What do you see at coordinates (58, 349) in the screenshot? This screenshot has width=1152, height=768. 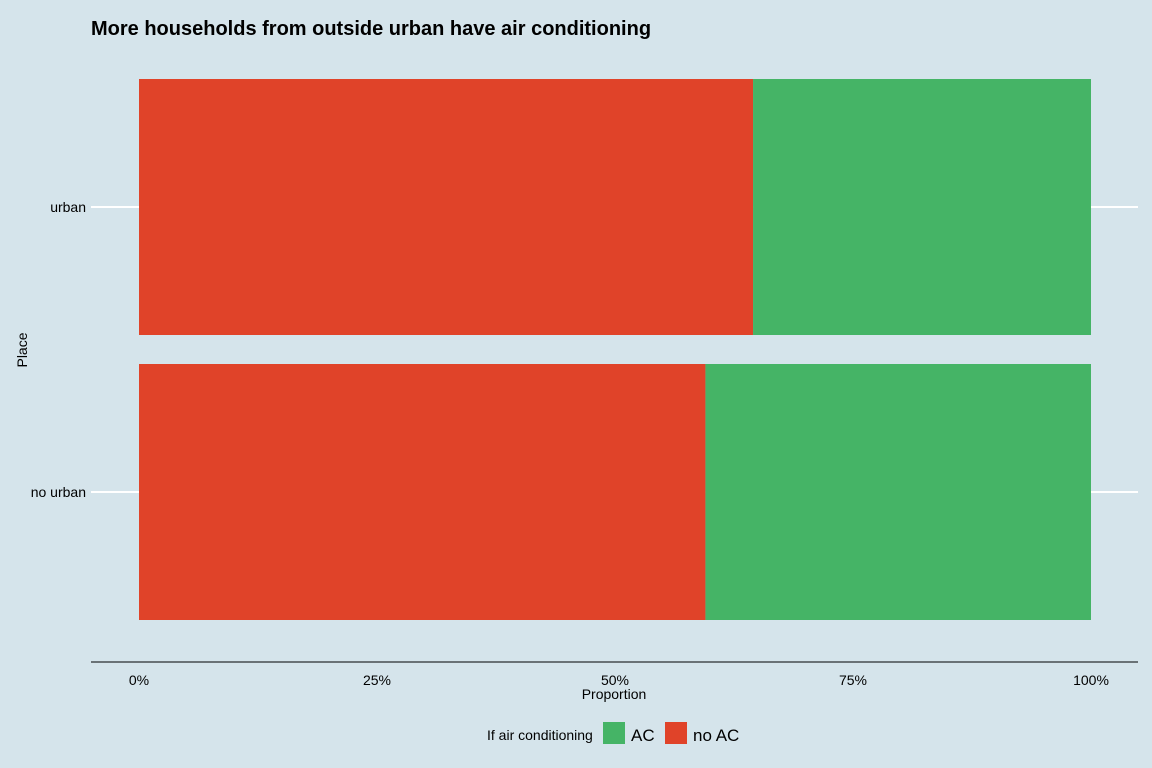 I see `y-tick-labels: urban no urban` at bounding box center [58, 349].